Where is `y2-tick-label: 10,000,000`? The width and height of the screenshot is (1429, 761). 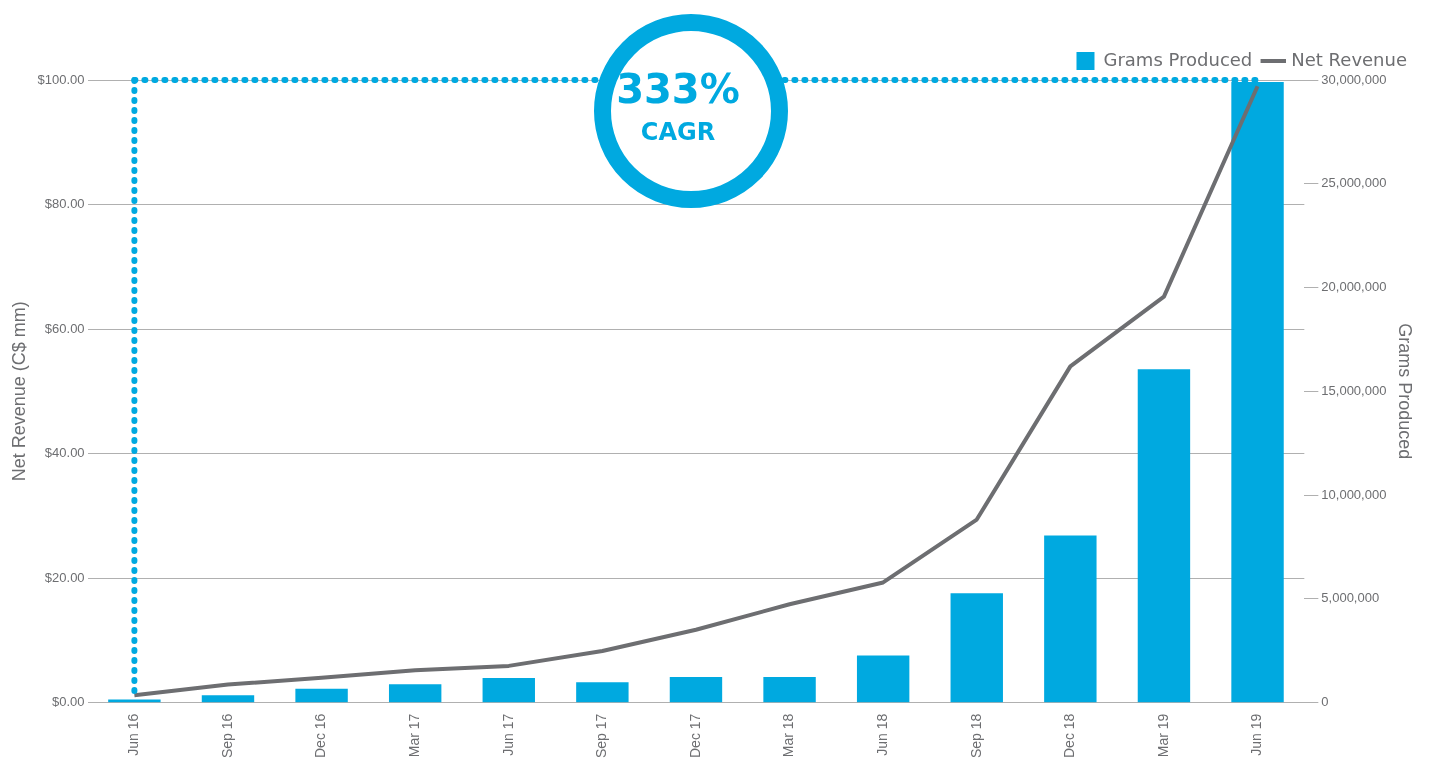
y2-tick-label: 10,000,000 is located at coordinates (1354, 494).